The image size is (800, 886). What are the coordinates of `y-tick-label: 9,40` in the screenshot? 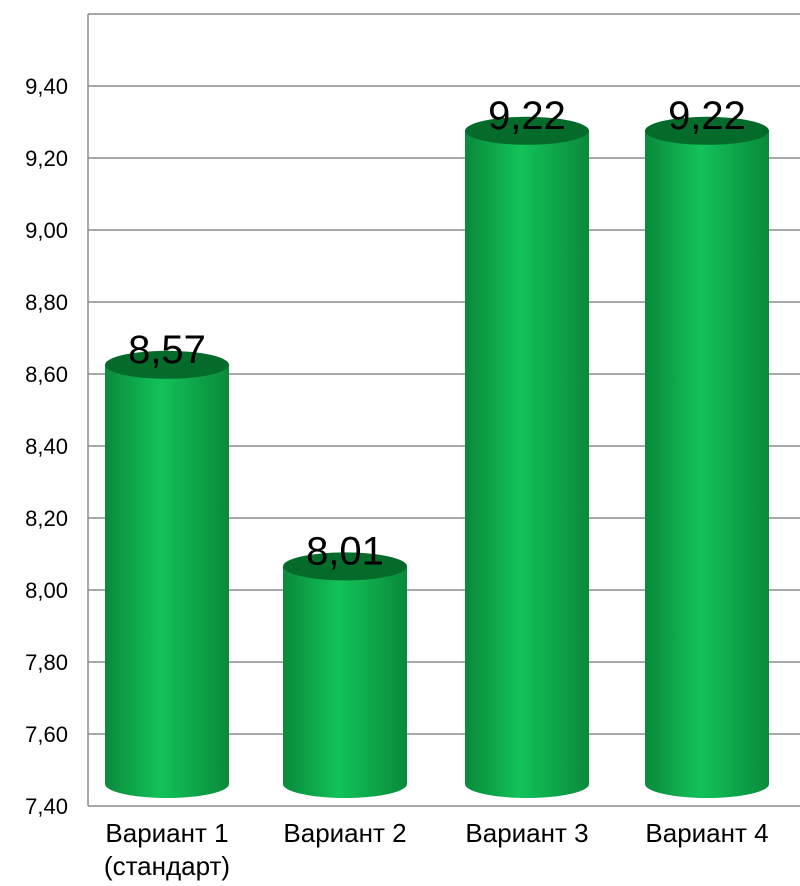 It's located at (46, 86).